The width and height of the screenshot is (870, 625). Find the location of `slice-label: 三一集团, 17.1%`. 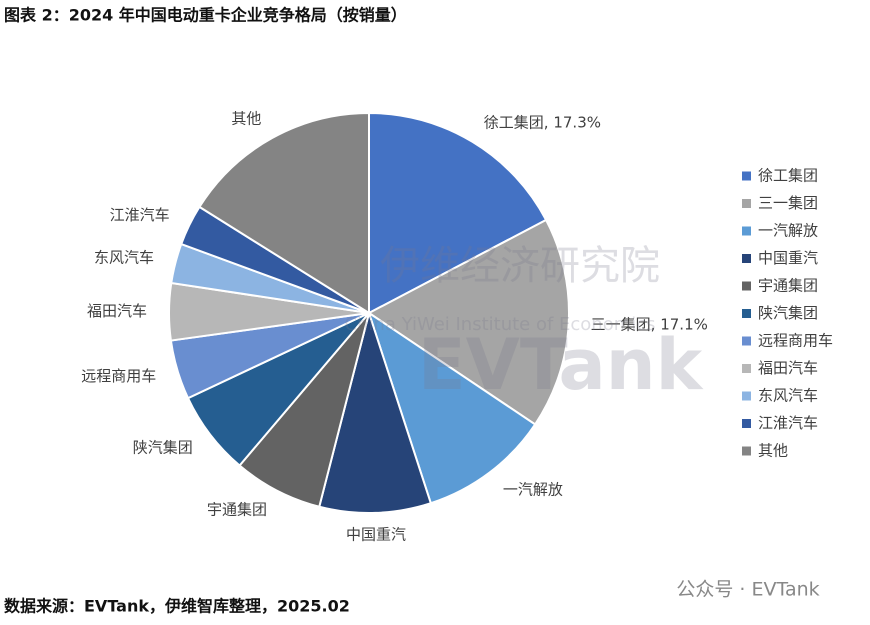

slice-label: 三一集团, 17.1% is located at coordinates (649, 324).